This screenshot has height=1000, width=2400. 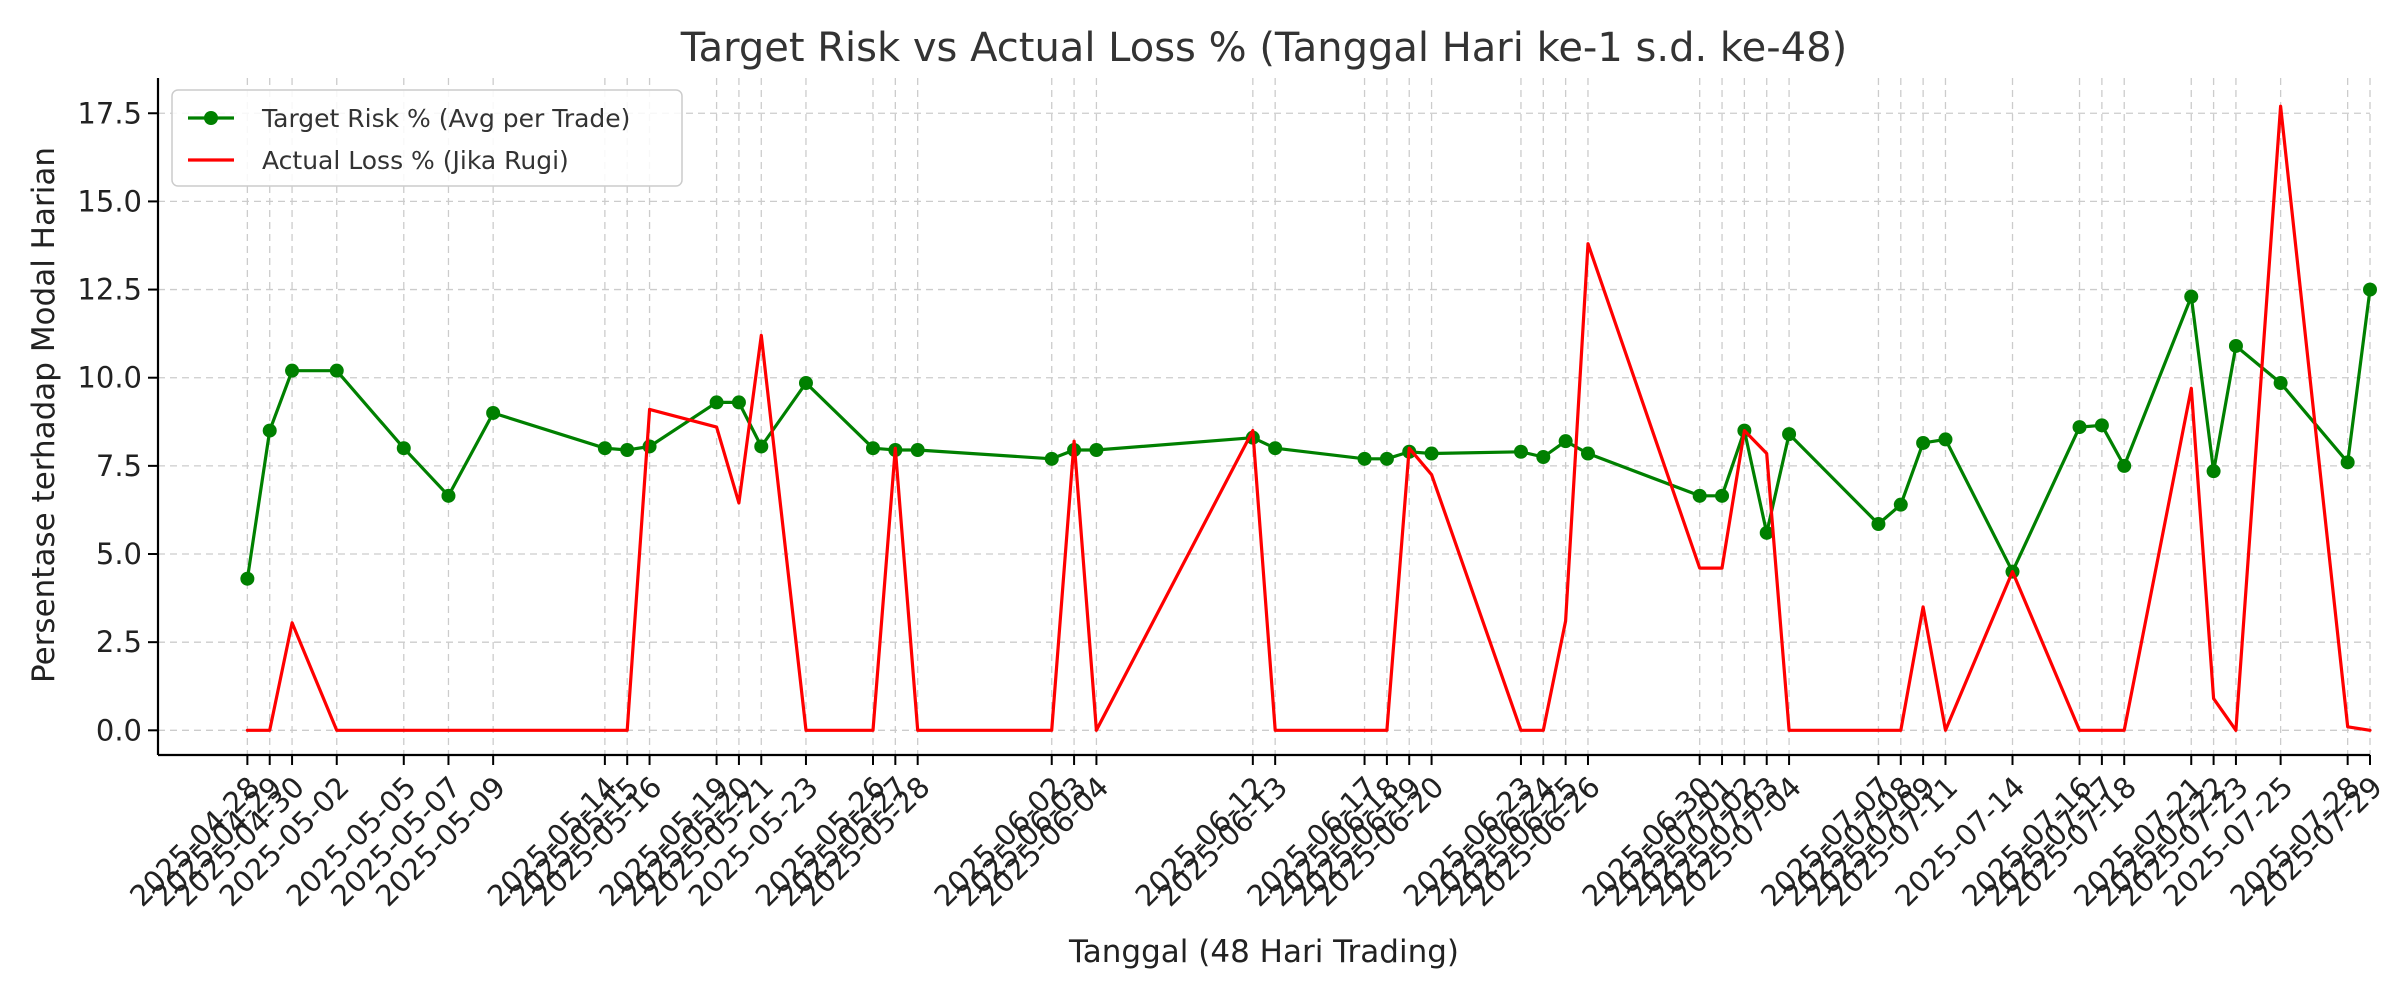 What do you see at coordinates (109, 290) in the screenshot?
I see `y-tick-label: 12.5` at bounding box center [109, 290].